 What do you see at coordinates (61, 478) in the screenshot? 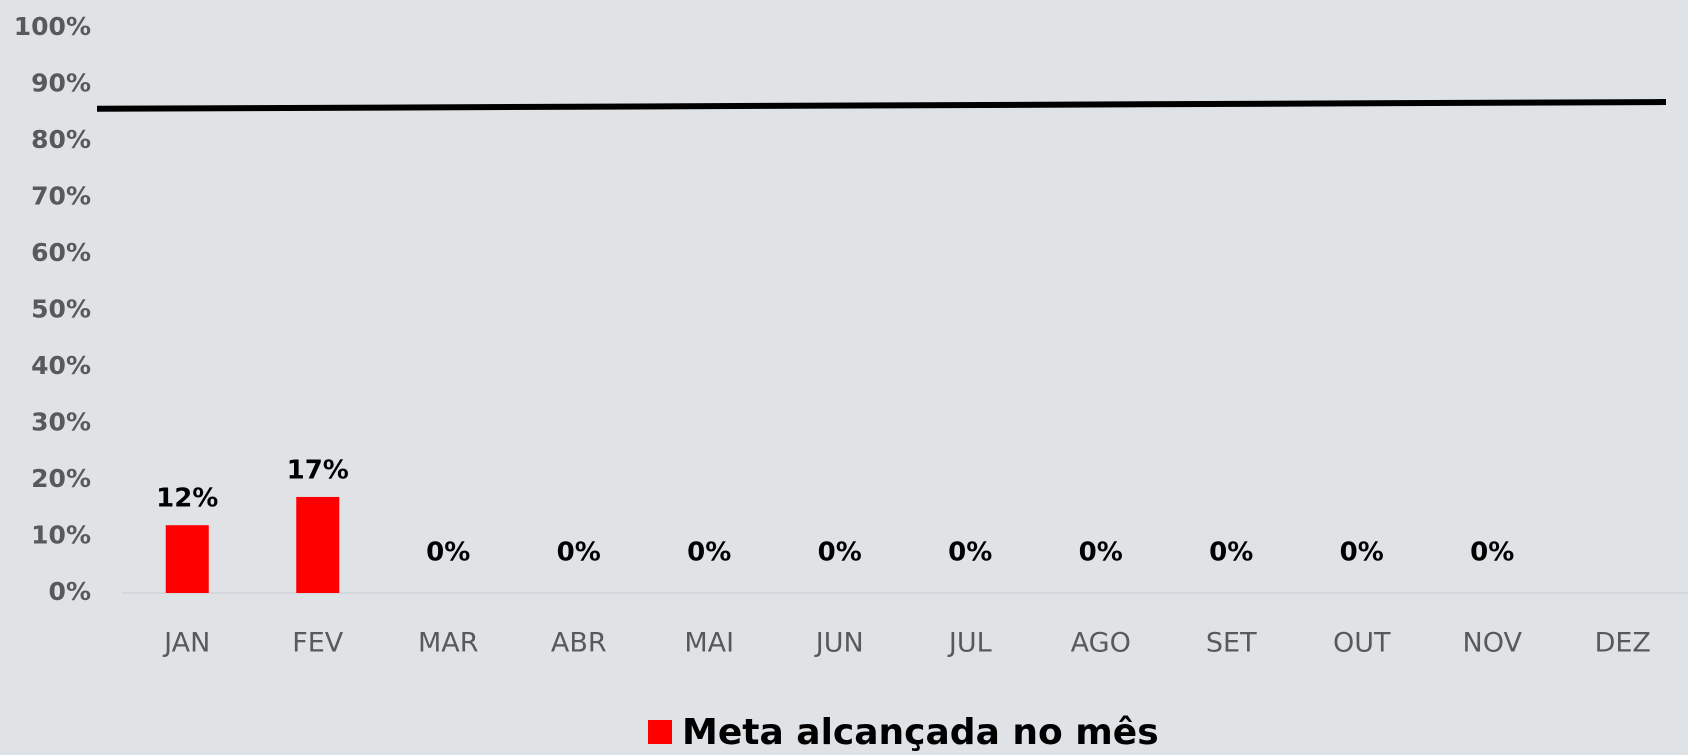
I see `y-tick-label: 20%` at bounding box center [61, 478].